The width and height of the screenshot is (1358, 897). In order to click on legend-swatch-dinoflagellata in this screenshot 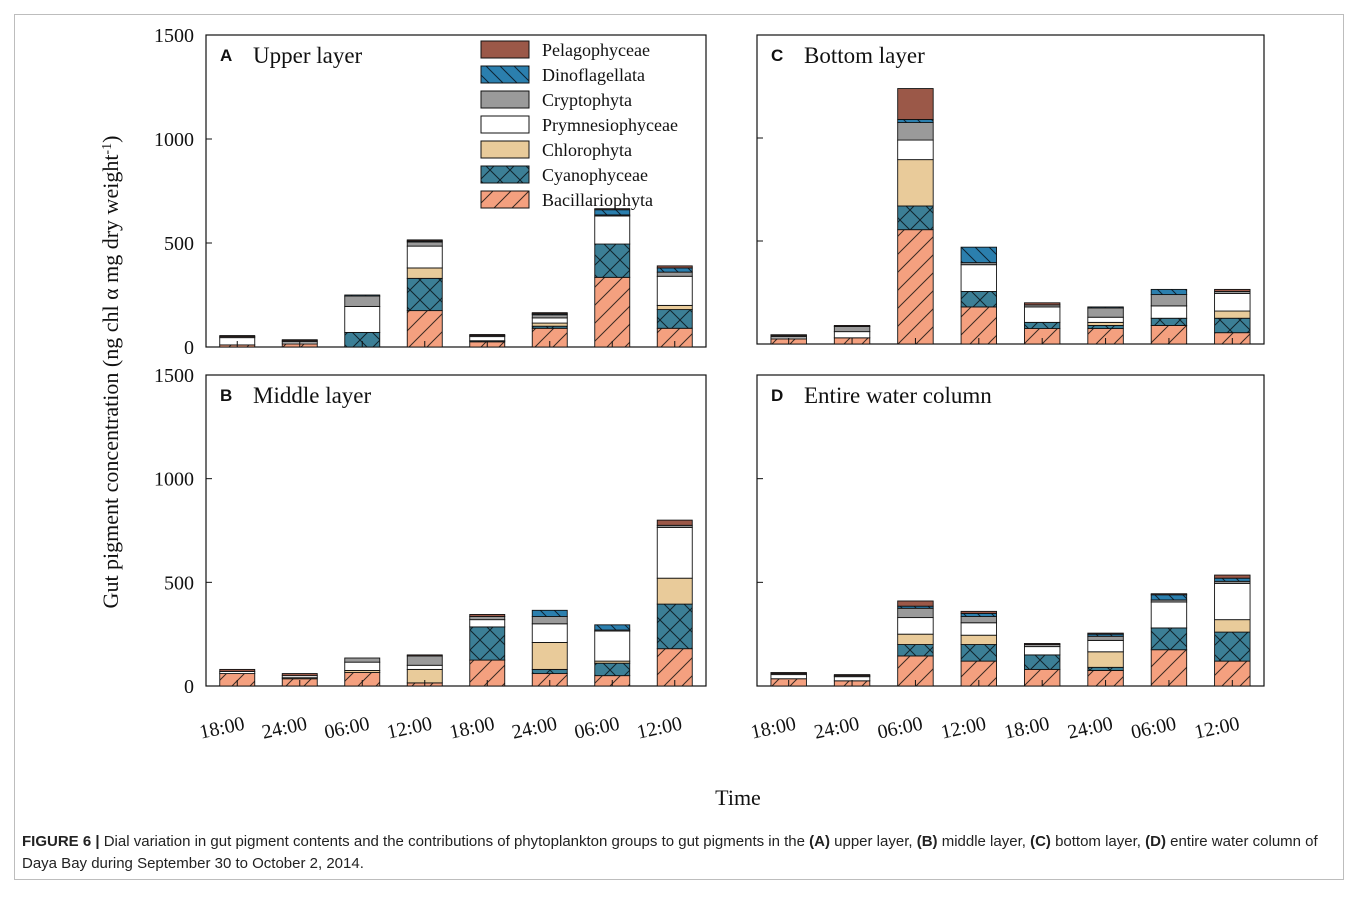, I will do `click(505, 74)`.